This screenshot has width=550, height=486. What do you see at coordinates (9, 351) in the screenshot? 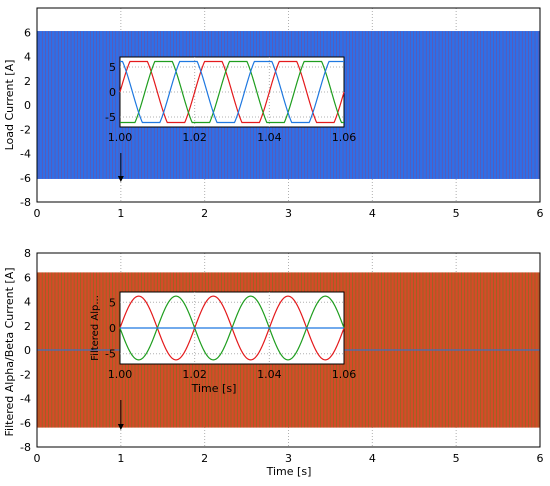
I see `bottom-y-axis-label: Filtered Alpha/Beta Current [A]` at bounding box center [9, 351].